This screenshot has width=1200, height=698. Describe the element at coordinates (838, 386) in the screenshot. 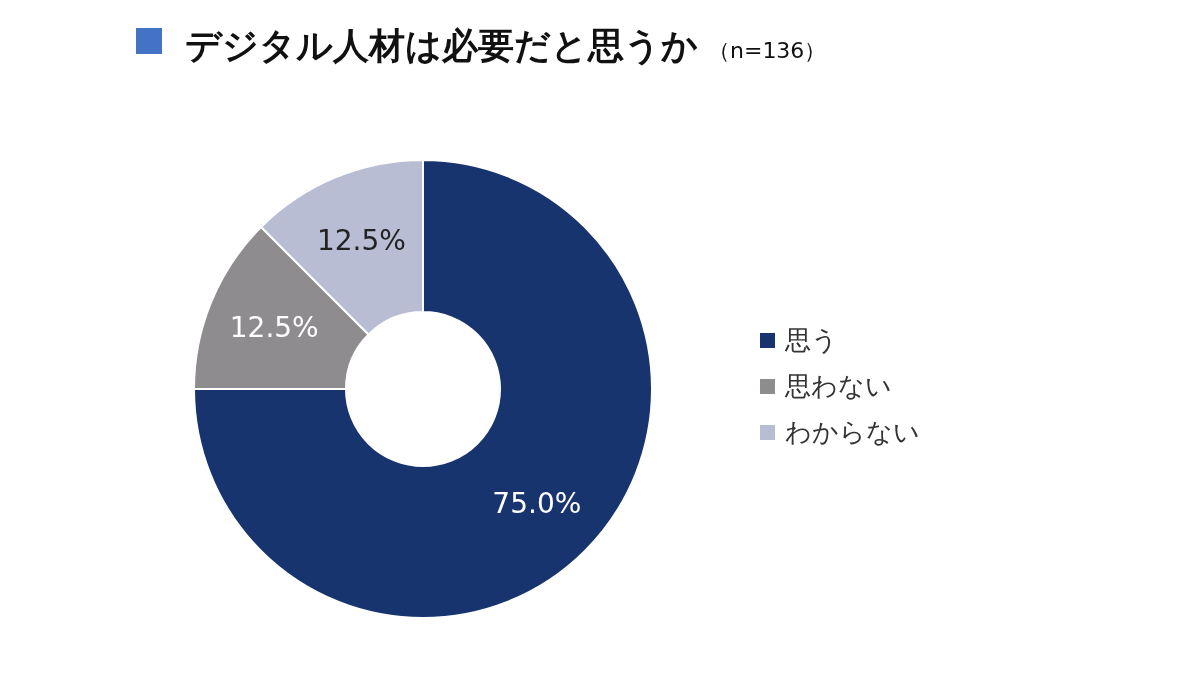

I see `legend-label: 思わない` at that location.